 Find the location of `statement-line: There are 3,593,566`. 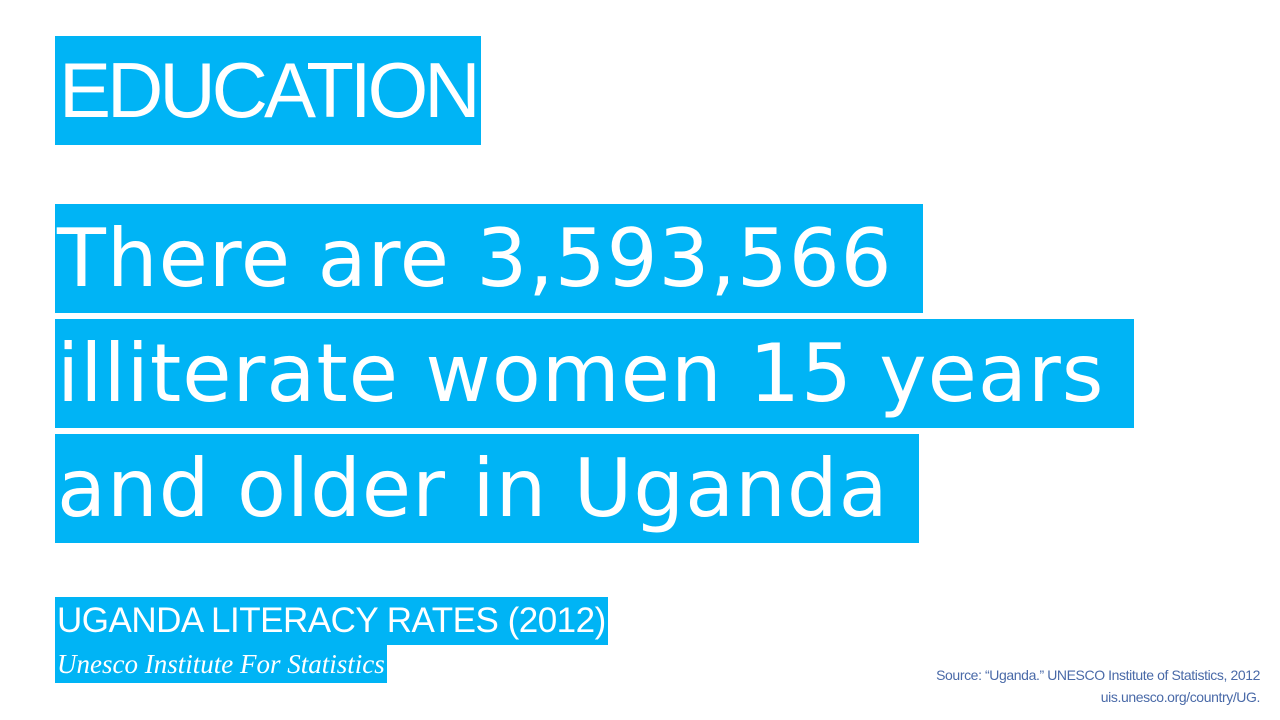

statement-line: There are 3,593,566 is located at coordinates (489, 258).